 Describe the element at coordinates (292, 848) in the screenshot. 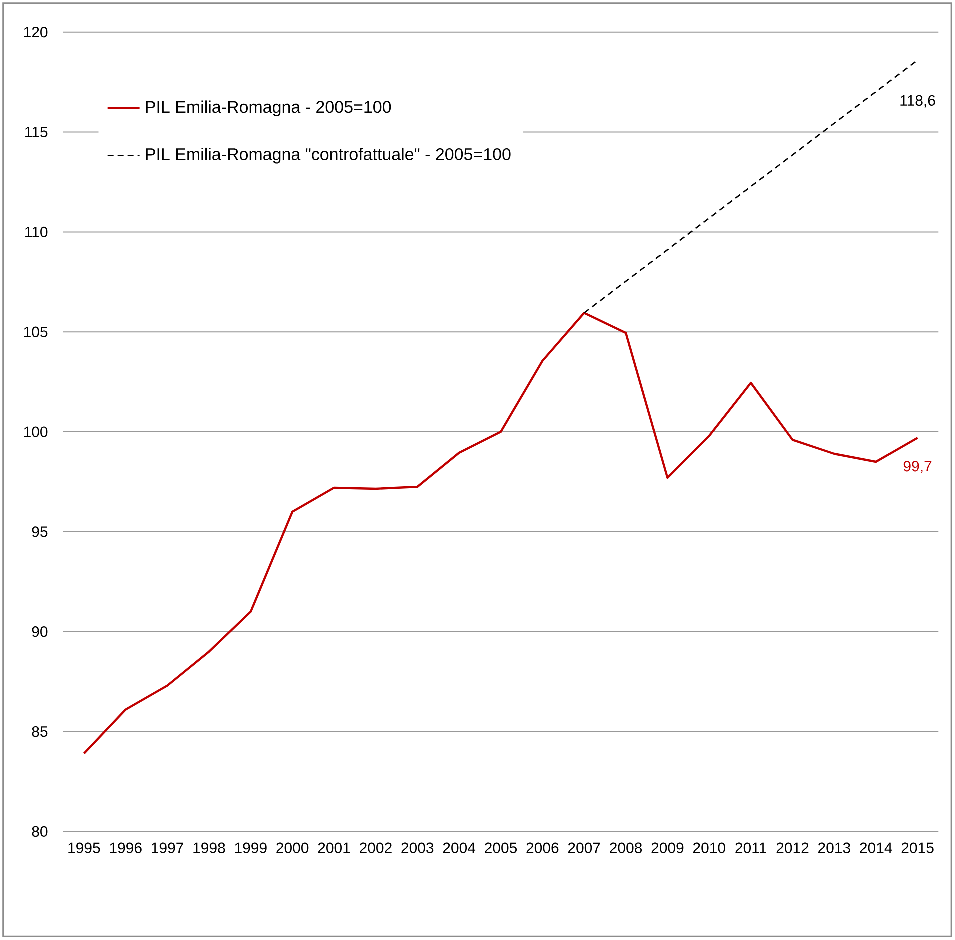

I see `x-tick-label: 2000` at that location.